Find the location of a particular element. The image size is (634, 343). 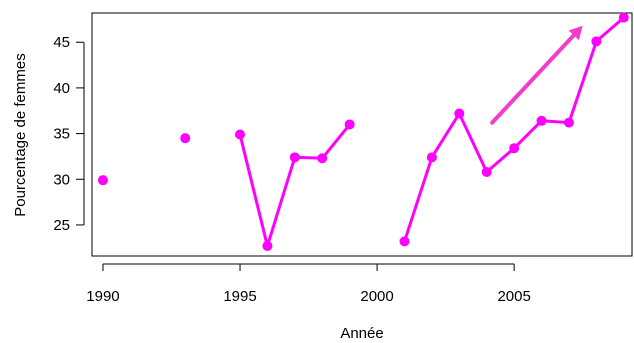

y-tick-label: 45 is located at coordinates (61, 42).